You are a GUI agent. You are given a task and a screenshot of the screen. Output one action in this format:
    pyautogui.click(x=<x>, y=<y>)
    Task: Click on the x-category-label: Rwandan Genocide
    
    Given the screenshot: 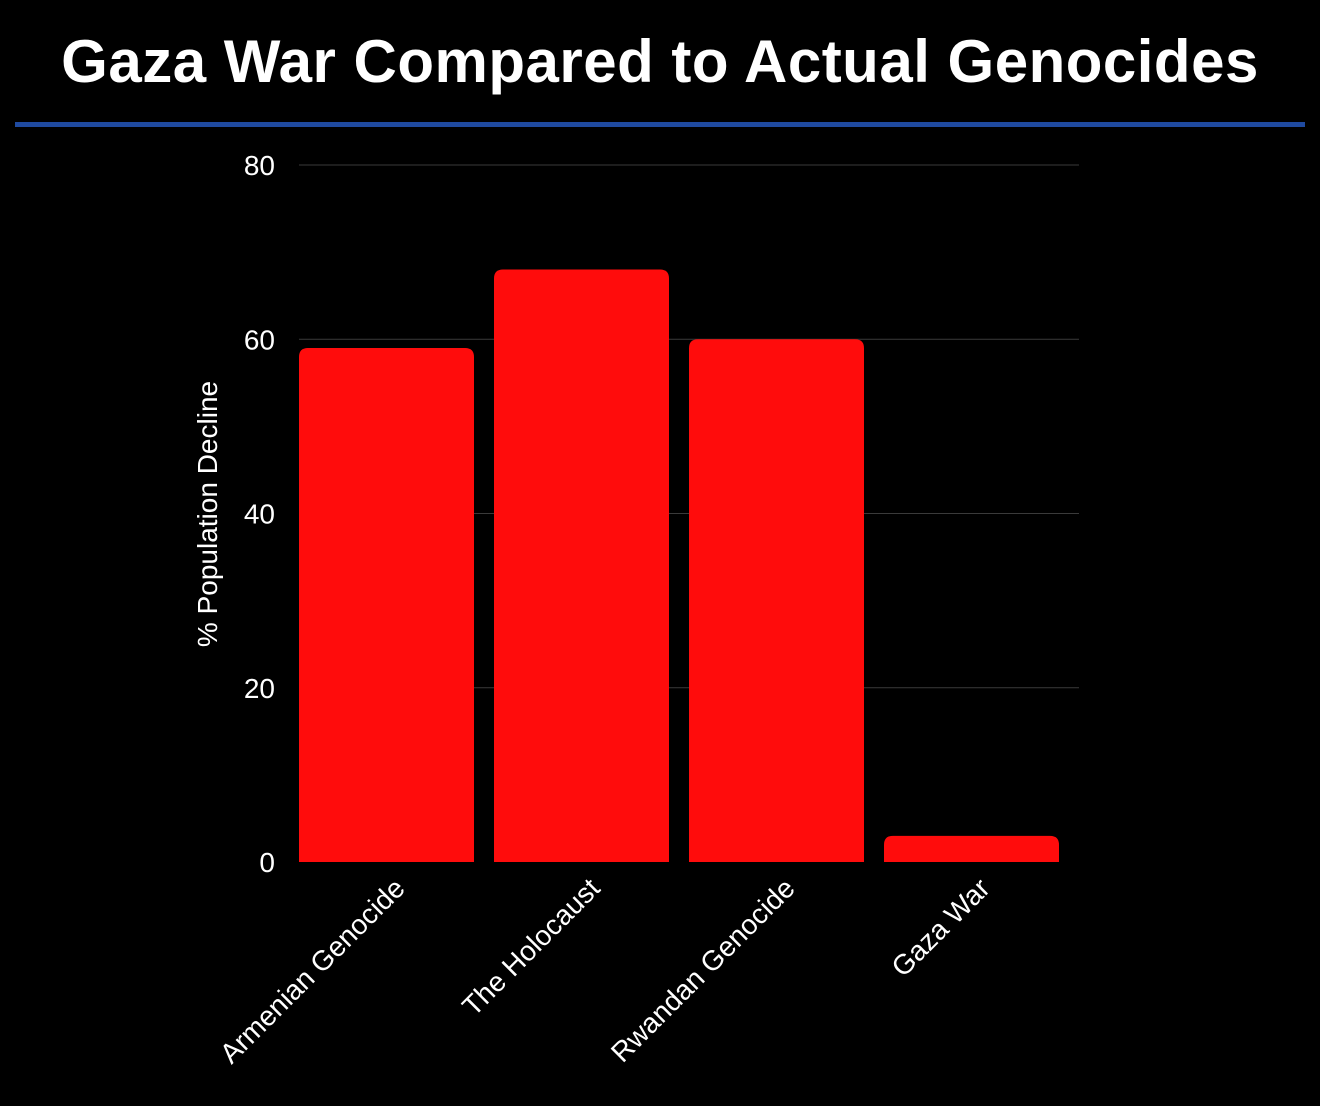 What is the action you would take?
    pyautogui.click(x=703, y=970)
    